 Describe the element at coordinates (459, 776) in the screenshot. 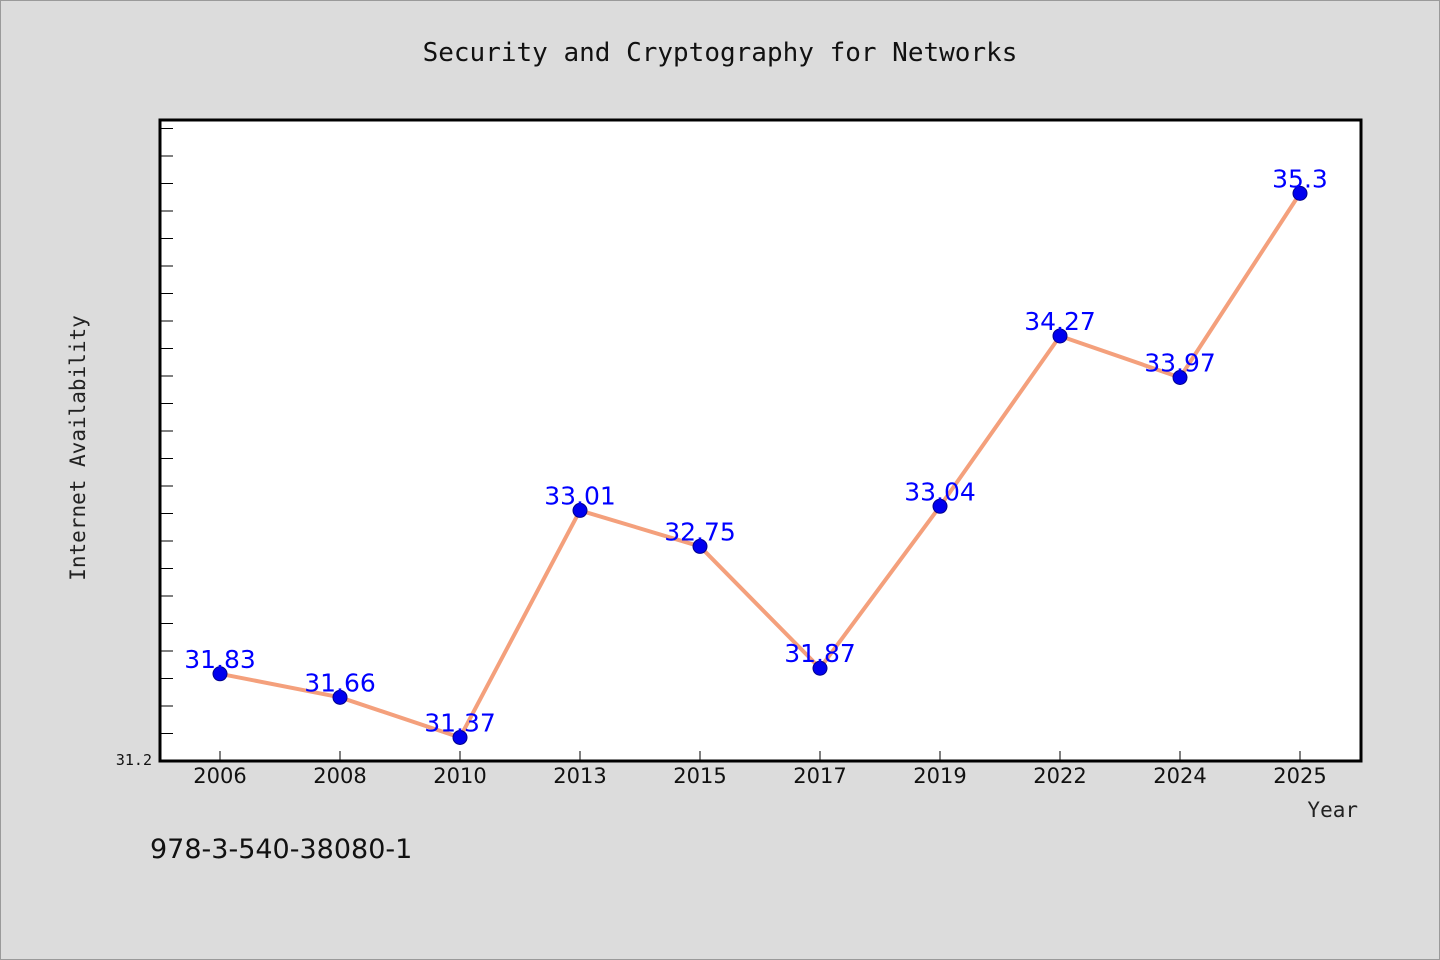

I see `x-tick-label: 2010` at that location.